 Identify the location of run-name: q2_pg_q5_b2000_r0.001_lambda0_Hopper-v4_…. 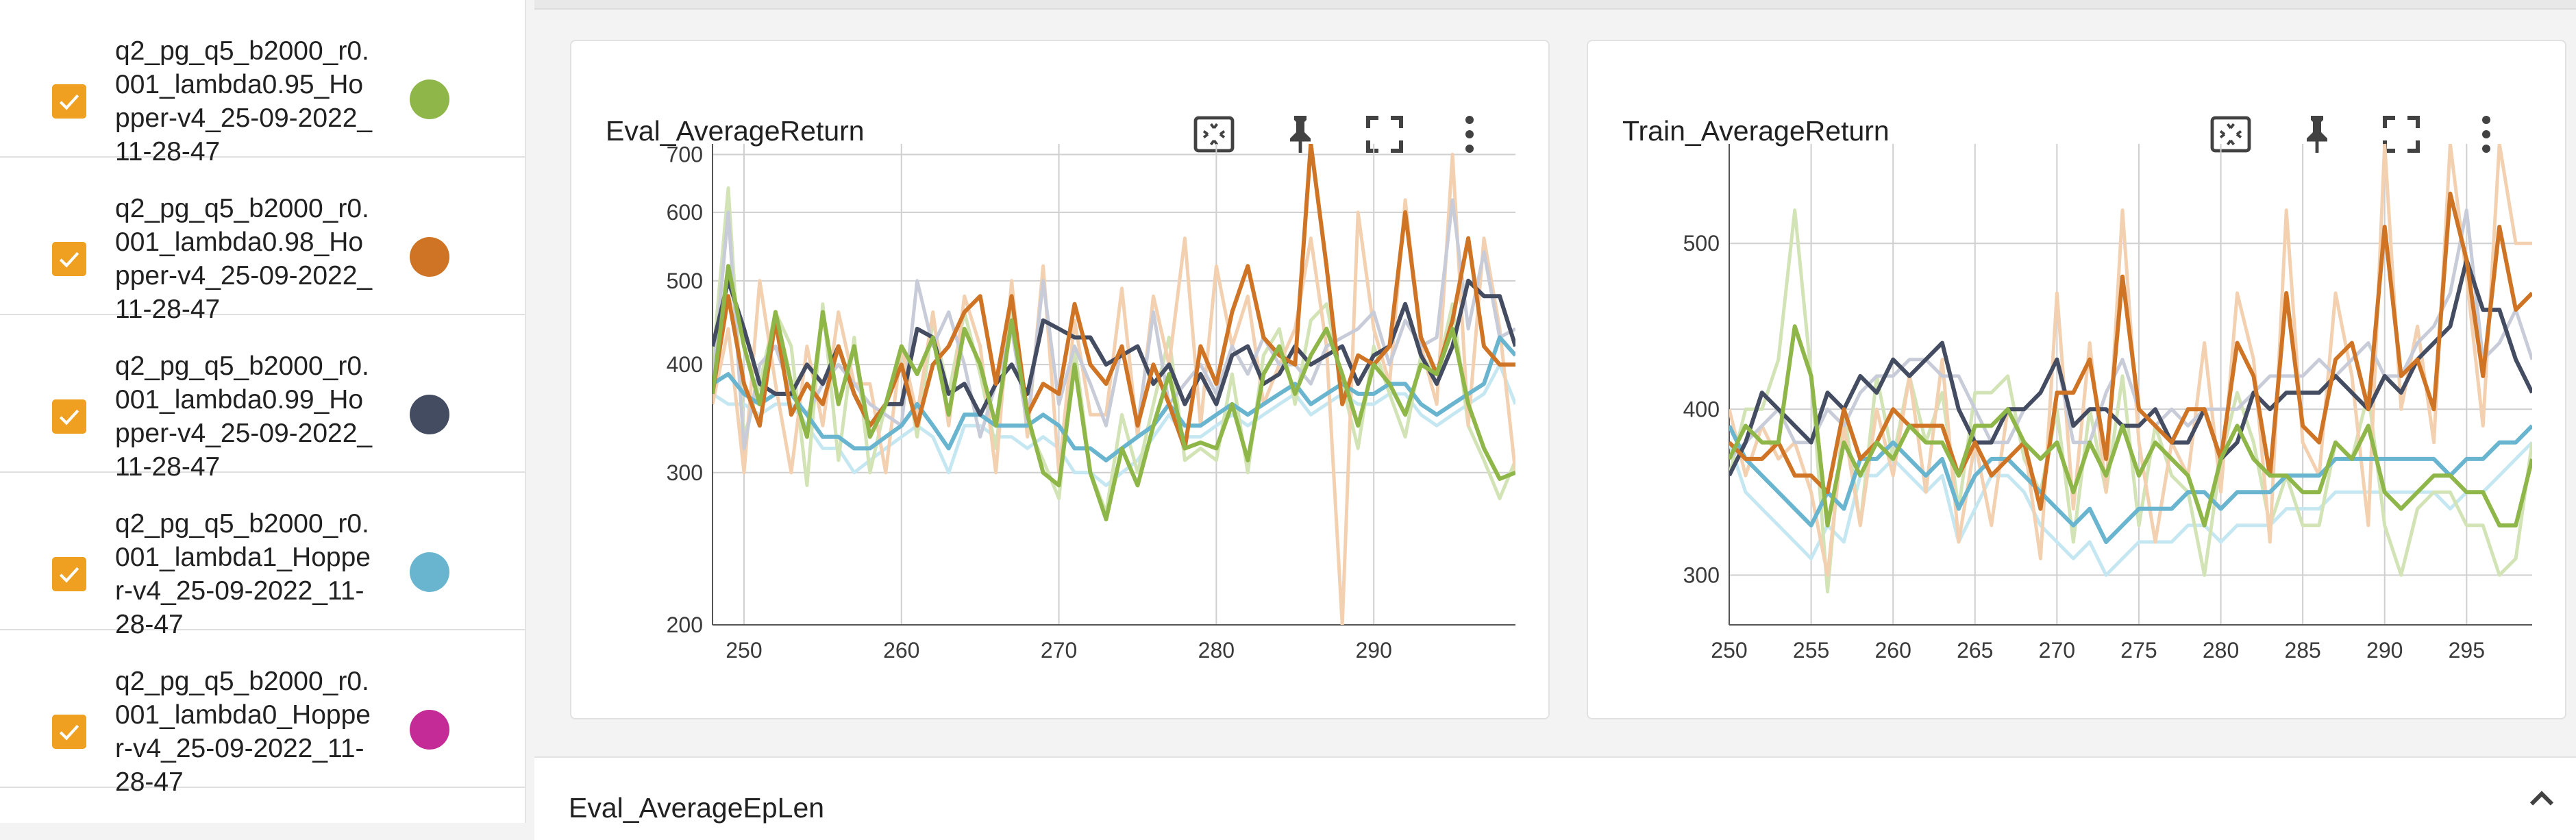
(243, 732).